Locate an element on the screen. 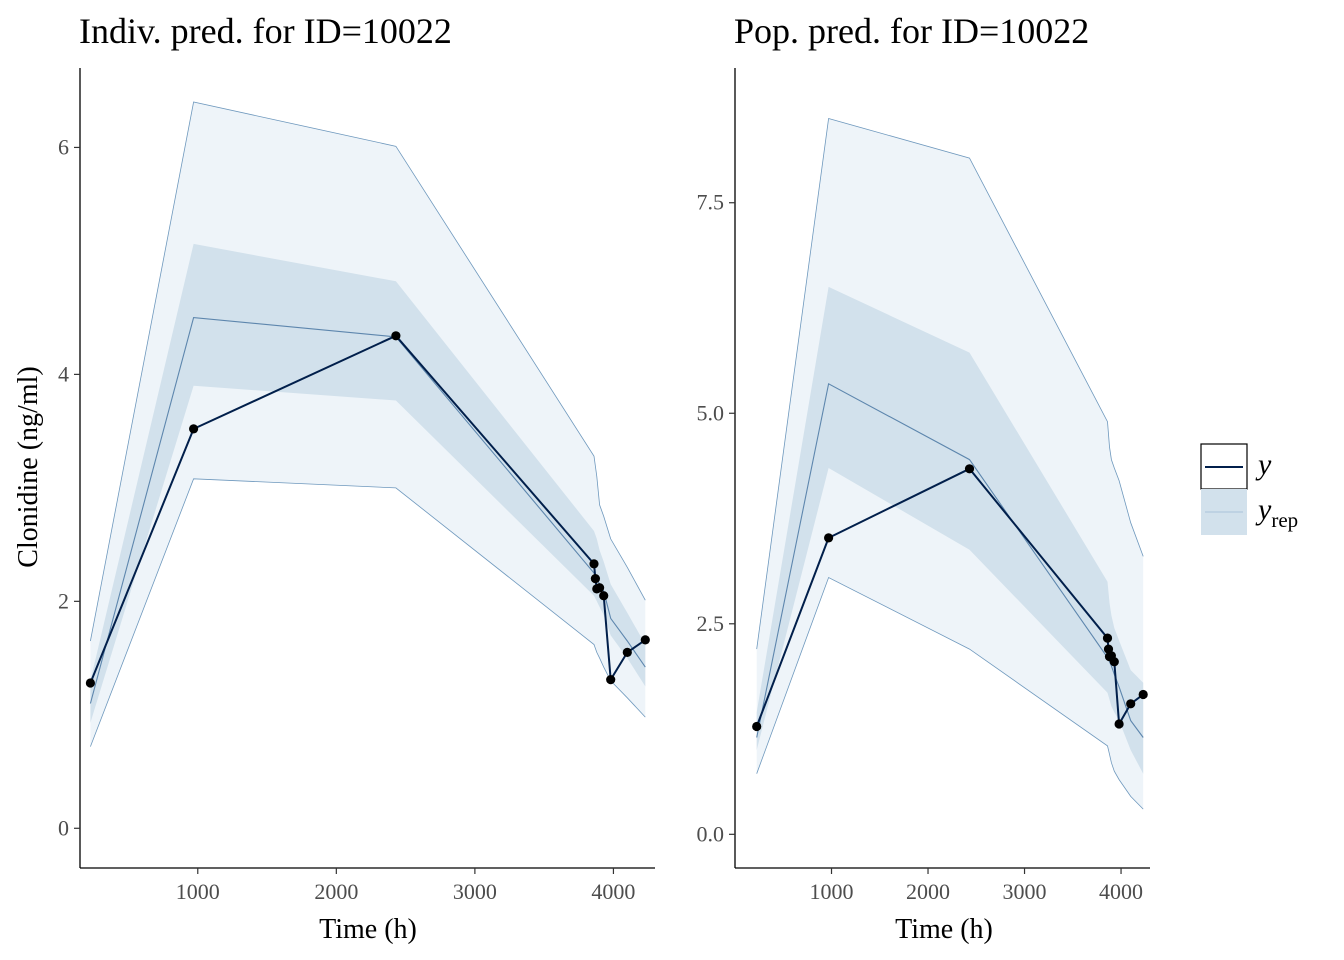 This screenshot has width=1344, height=960. legend-label-y: y is located at coordinates (1263, 464).